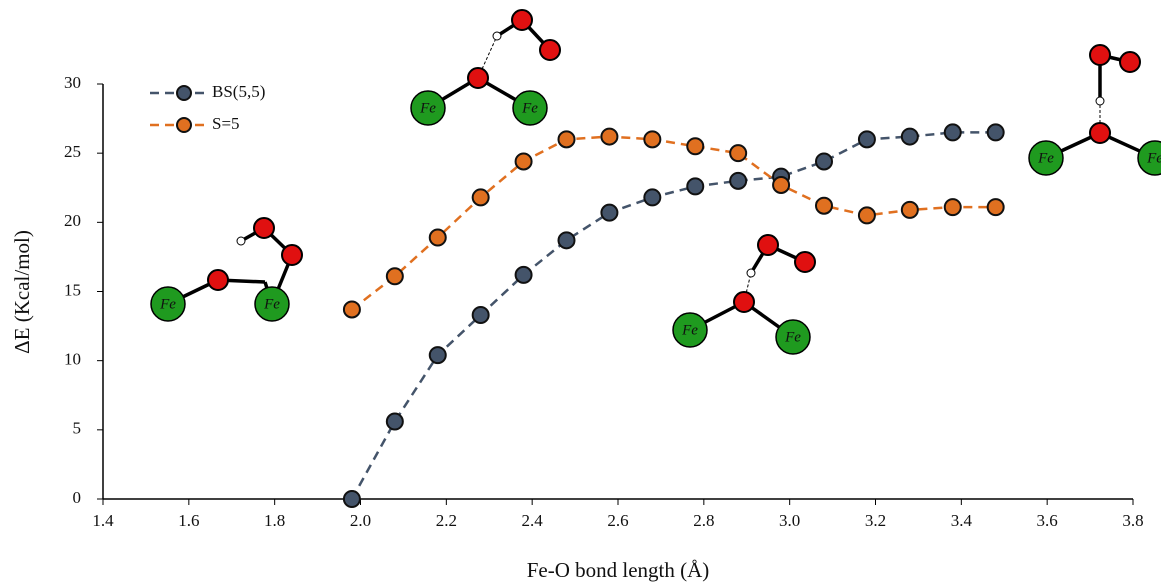 The image size is (1161, 586). Describe the element at coordinates (72, 359) in the screenshot. I see `y-tick-label: 10` at that location.